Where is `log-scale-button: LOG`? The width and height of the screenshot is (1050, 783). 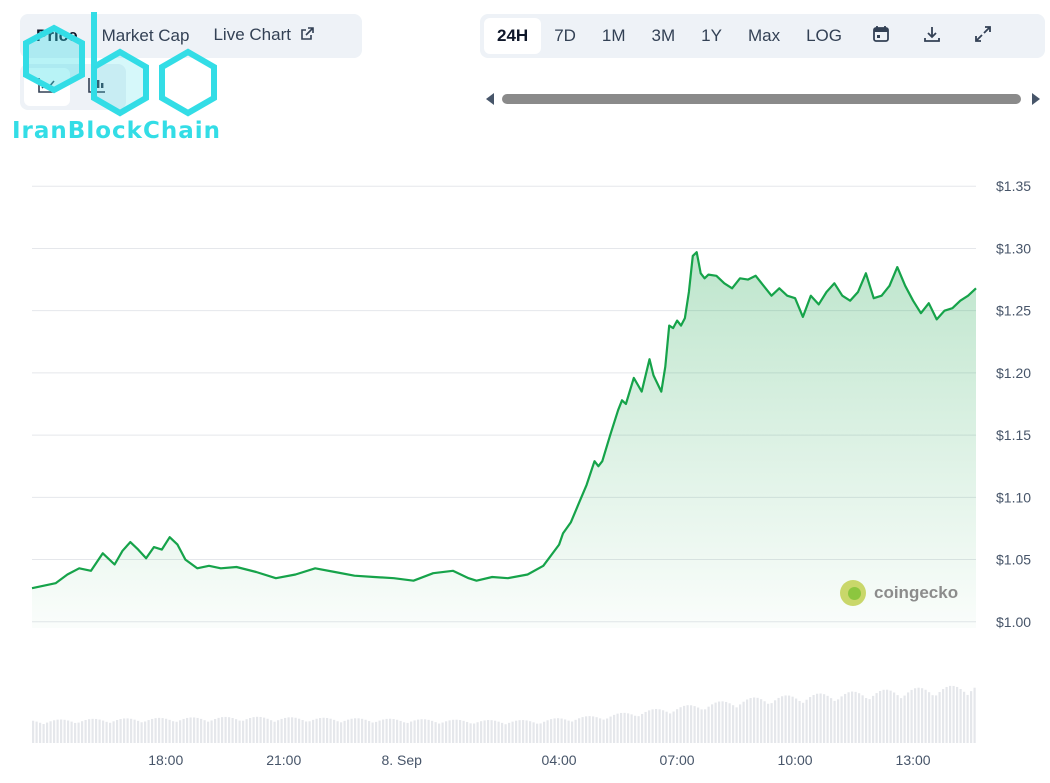
log-scale-button: LOG is located at coordinates (824, 35).